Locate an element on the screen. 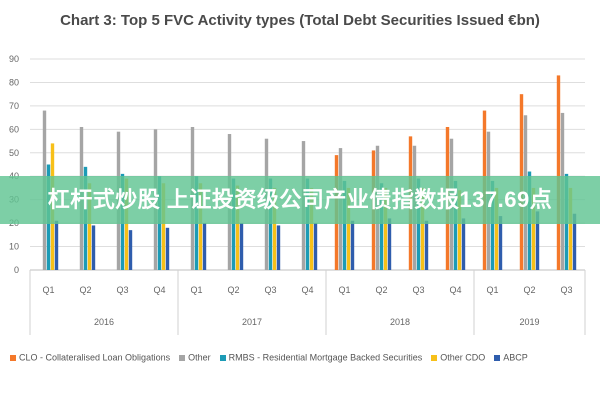 Image resolution: width=600 pixels, height=400 pixels. y-tick-label: 90 is located at coordinates (14, 59).